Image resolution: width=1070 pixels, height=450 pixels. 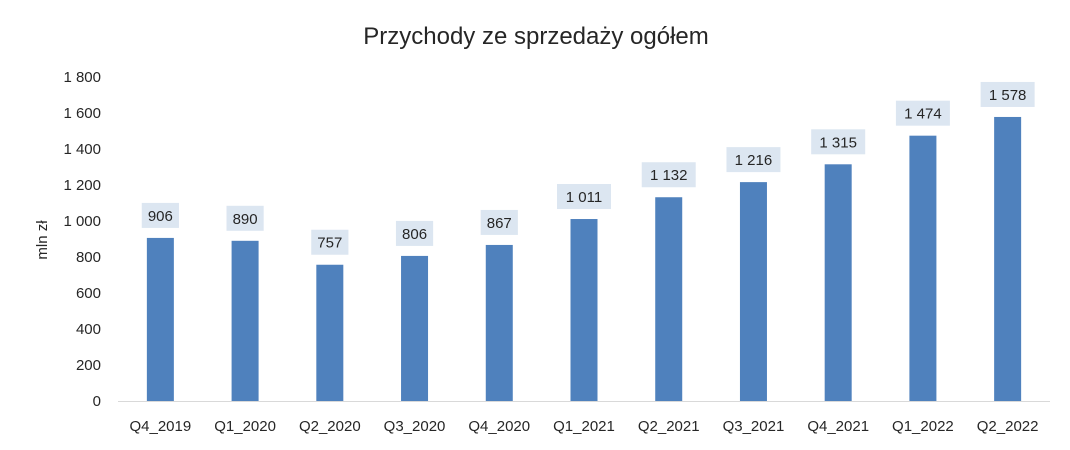 I want to click on x-tick-label: Q1_2020, so click(x=245, y=426).